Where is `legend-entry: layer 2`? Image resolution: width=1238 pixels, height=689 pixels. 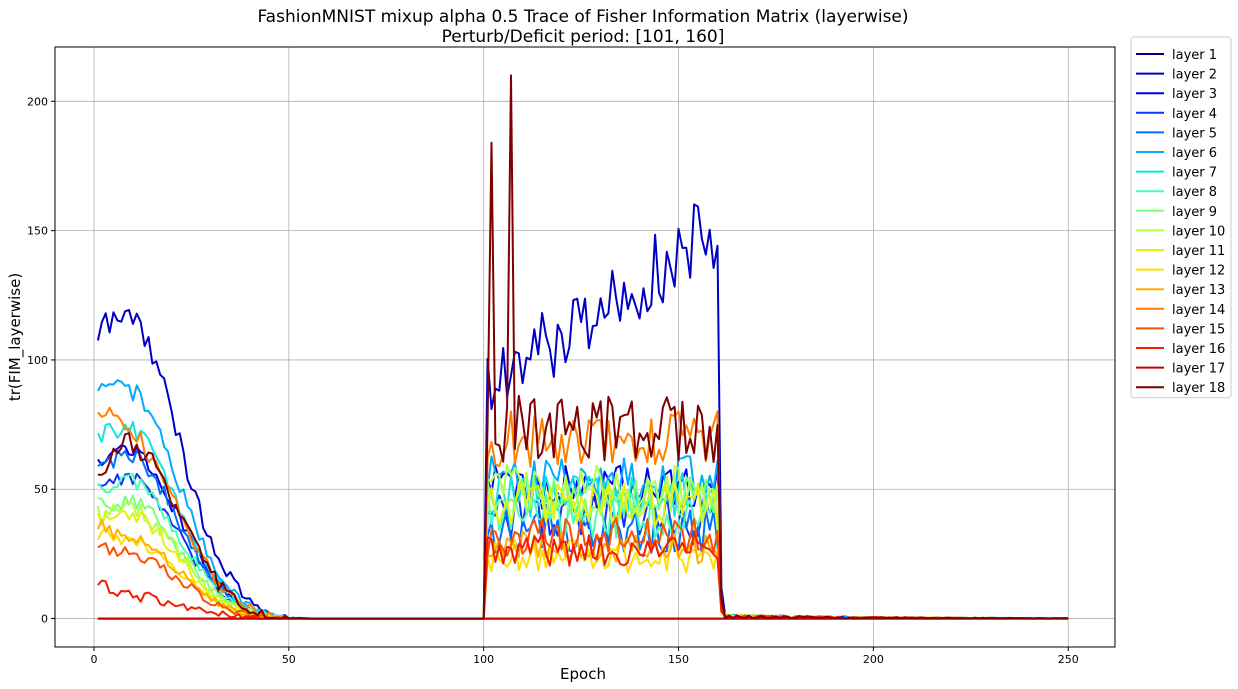 legend-entry: layer 2 is located at coordinates (1194, 75).